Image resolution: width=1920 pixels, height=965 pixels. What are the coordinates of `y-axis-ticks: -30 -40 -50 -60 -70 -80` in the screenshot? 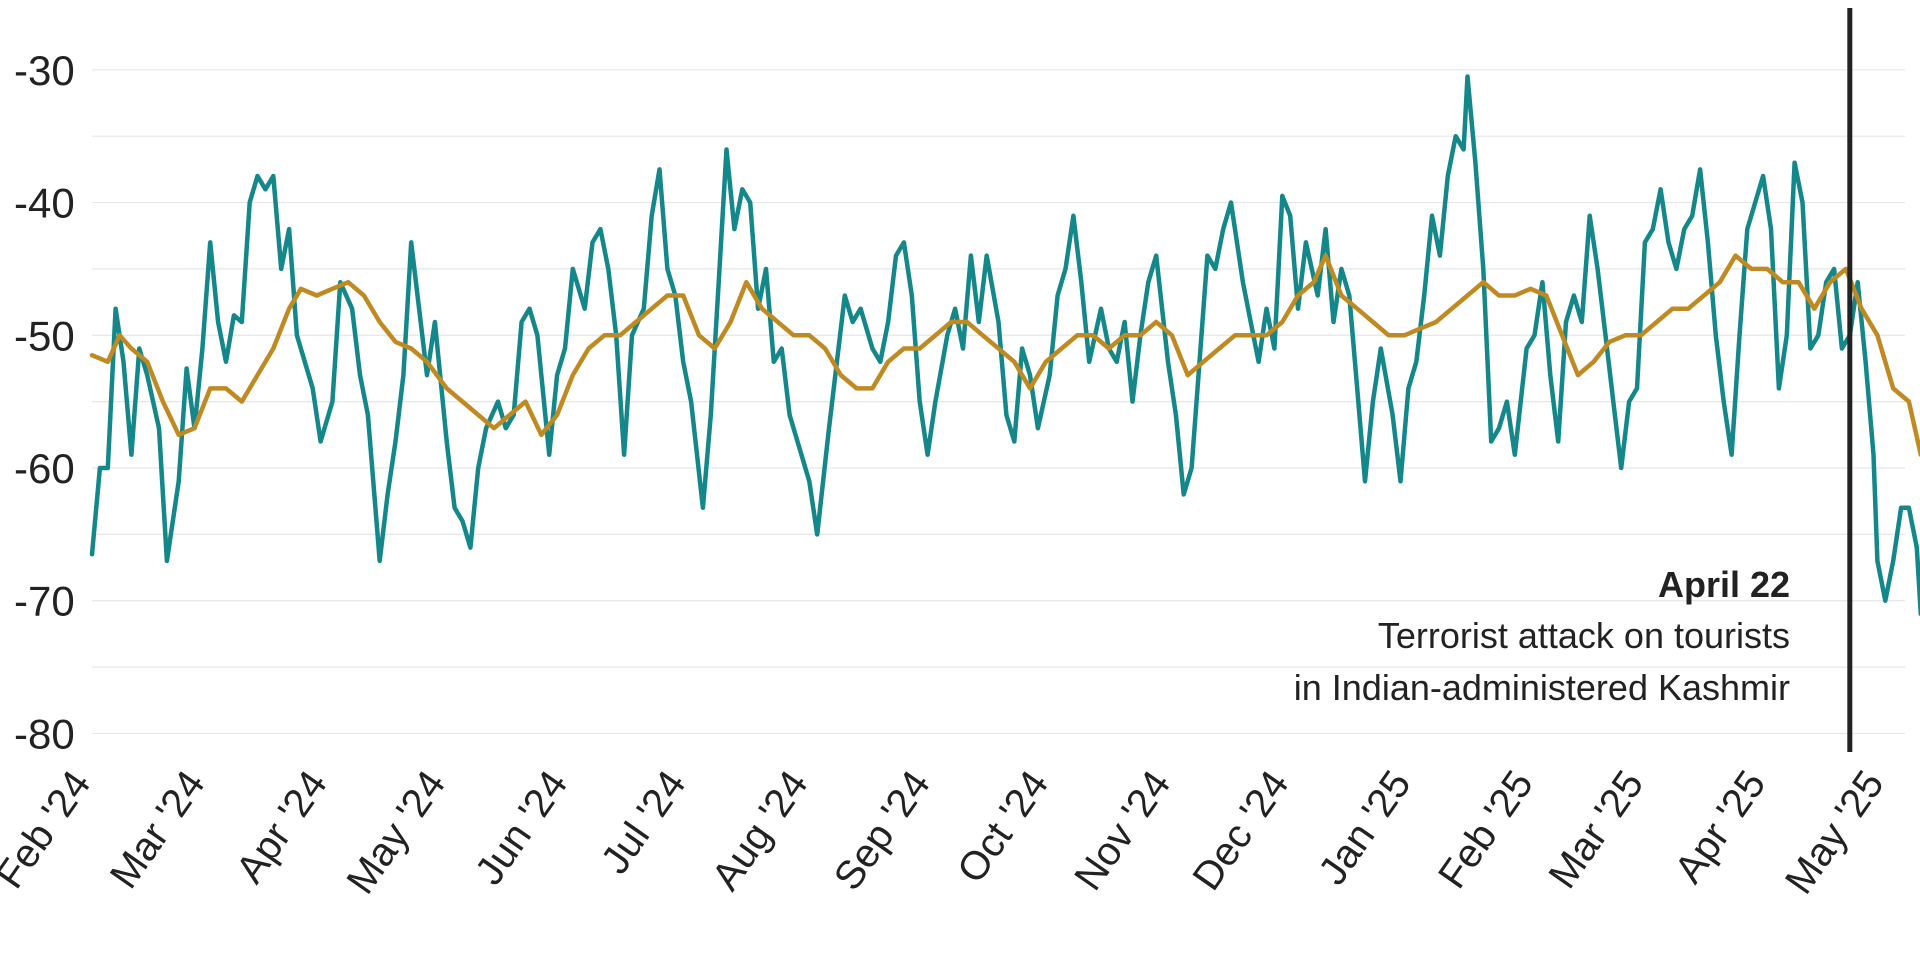 It's located at (44, 402).